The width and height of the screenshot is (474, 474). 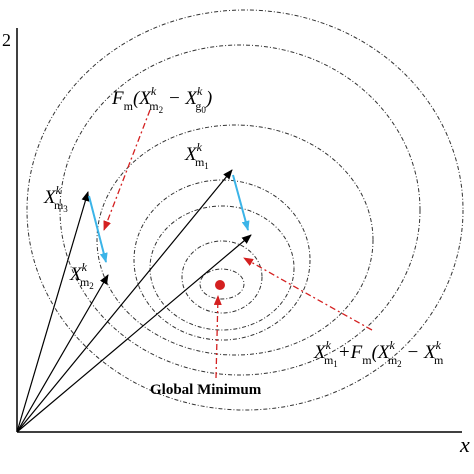 What do you see at coordinates (6, 40) in the screenshot?
I see `y-axis-label: 2` at bounding box center [6, 40].